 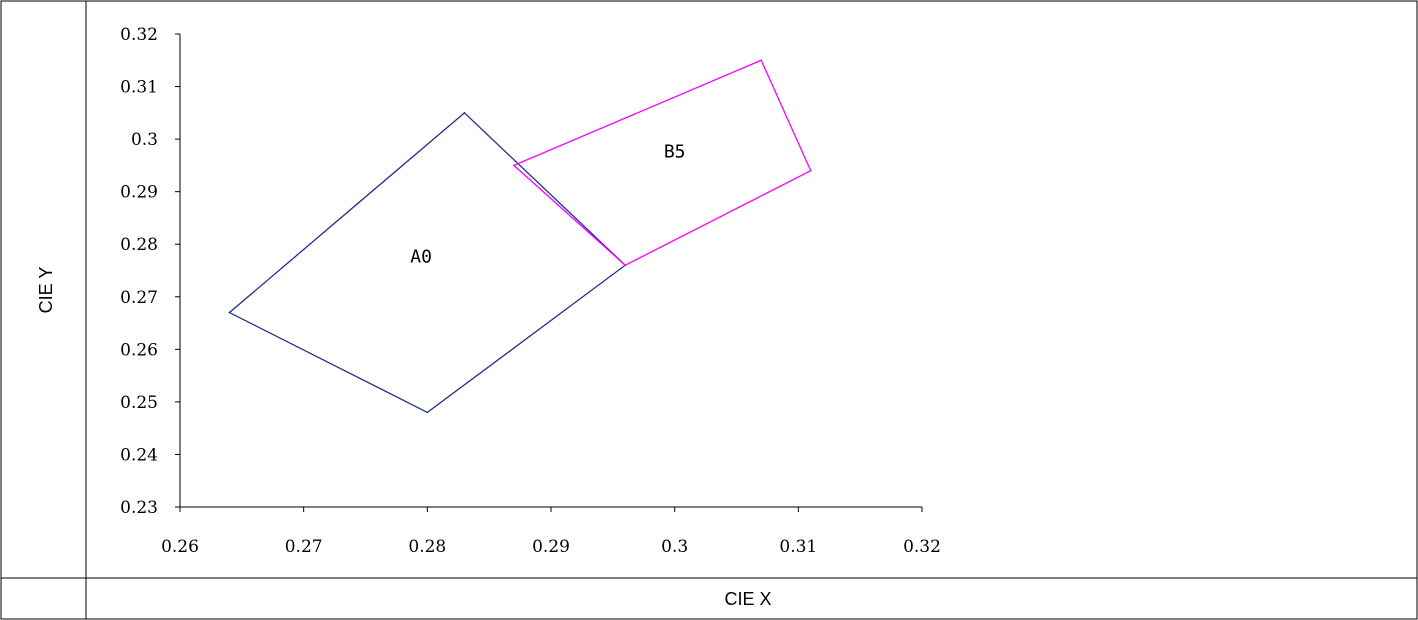 I want to click on region-b5-outline, so click(x=662, y=163).